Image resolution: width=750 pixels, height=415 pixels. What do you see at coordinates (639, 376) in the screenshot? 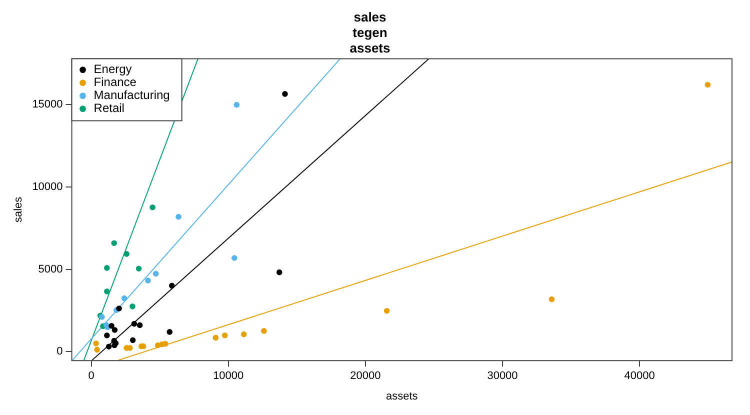
I see `x-tick-label: 40000` at bounding box center [639, 376].